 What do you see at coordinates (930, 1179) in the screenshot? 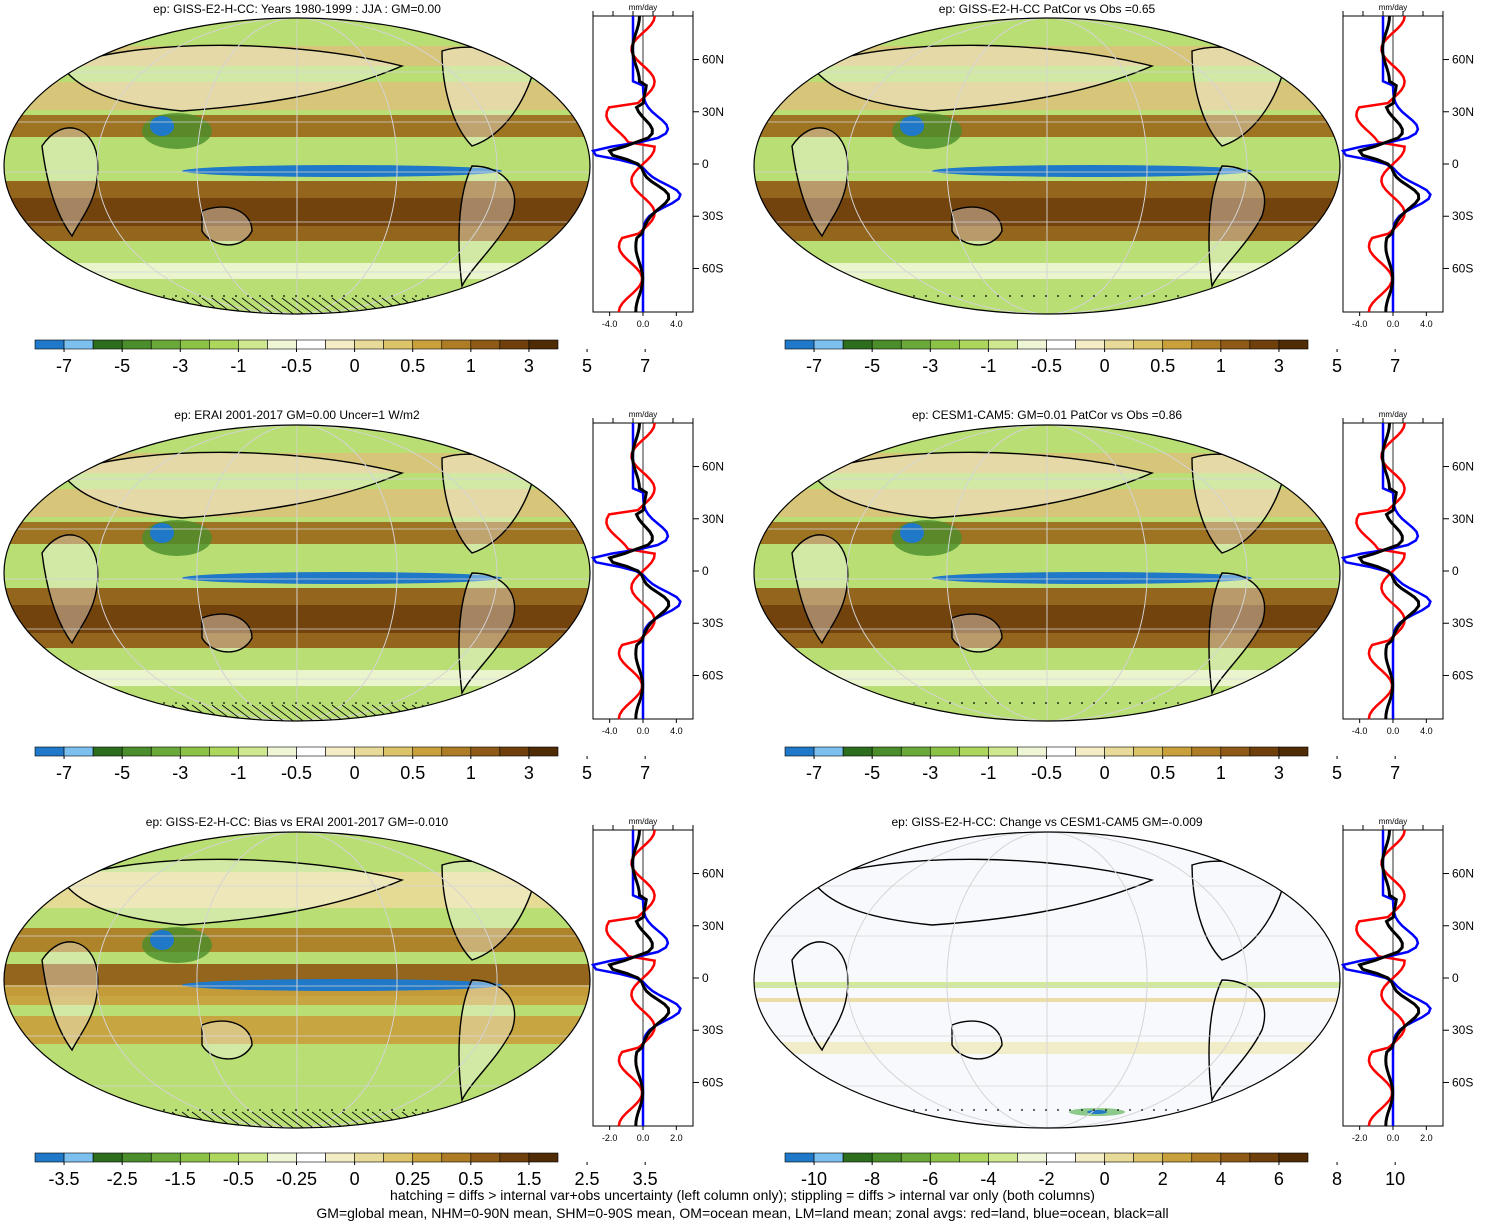
I see `colorbar-tick-label: -6` at bounding box center [930, 1179].